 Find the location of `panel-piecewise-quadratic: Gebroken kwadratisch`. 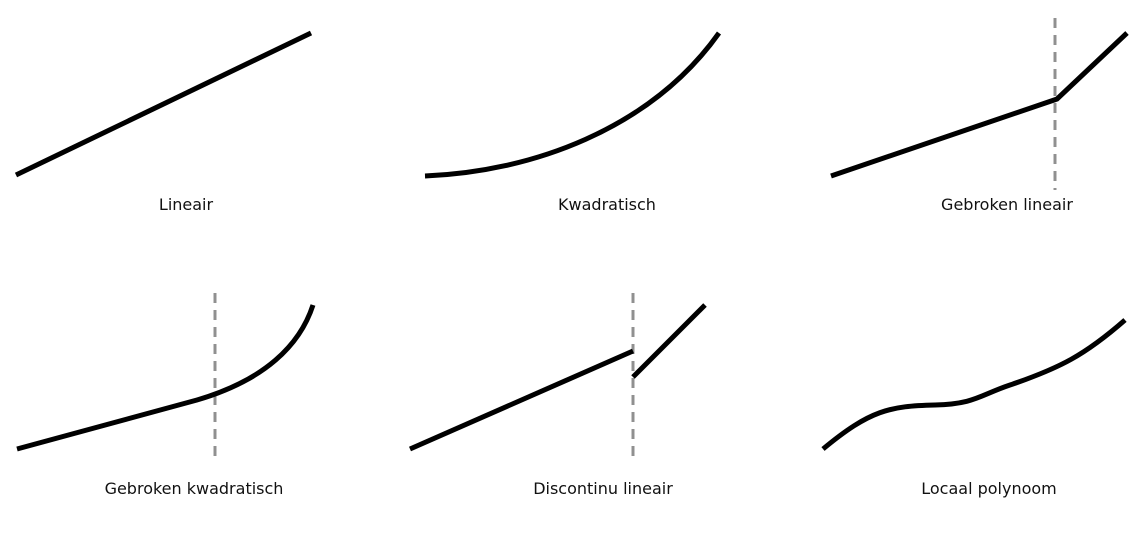

panel-piecewise-quadratic: Gebroken kwadratisch is located at coordinates (166, 395).